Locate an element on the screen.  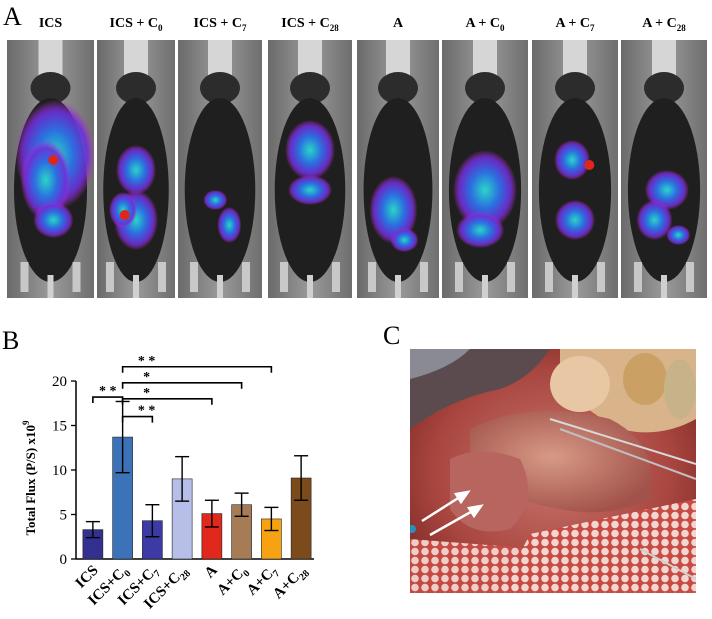
panel-a-label-7: A + C7 is located at coordinates (575, 24).